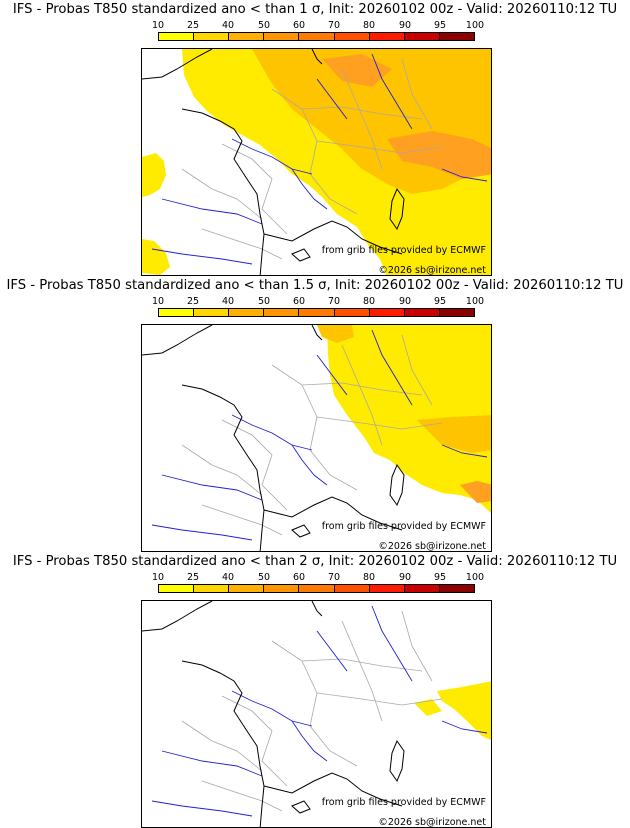 This screenshot has height=828, width=630. Describe the element at coordinates (454, 434) in the screenshot. I see `prob-area-mid` at that location.